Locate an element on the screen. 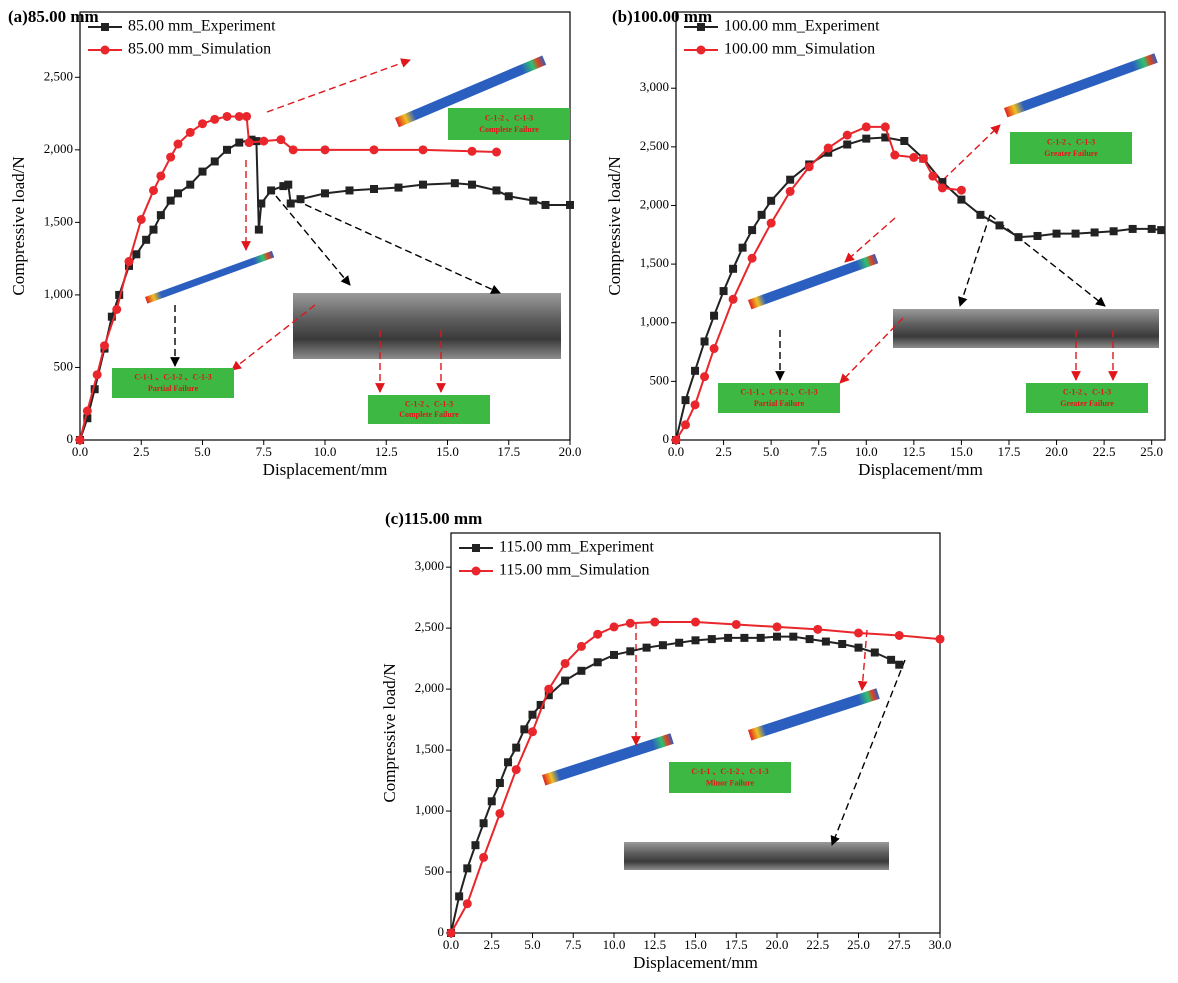 This screenshot has height=983, width=1178. y-tick-label: 500 is located at coordinates (660, 379).